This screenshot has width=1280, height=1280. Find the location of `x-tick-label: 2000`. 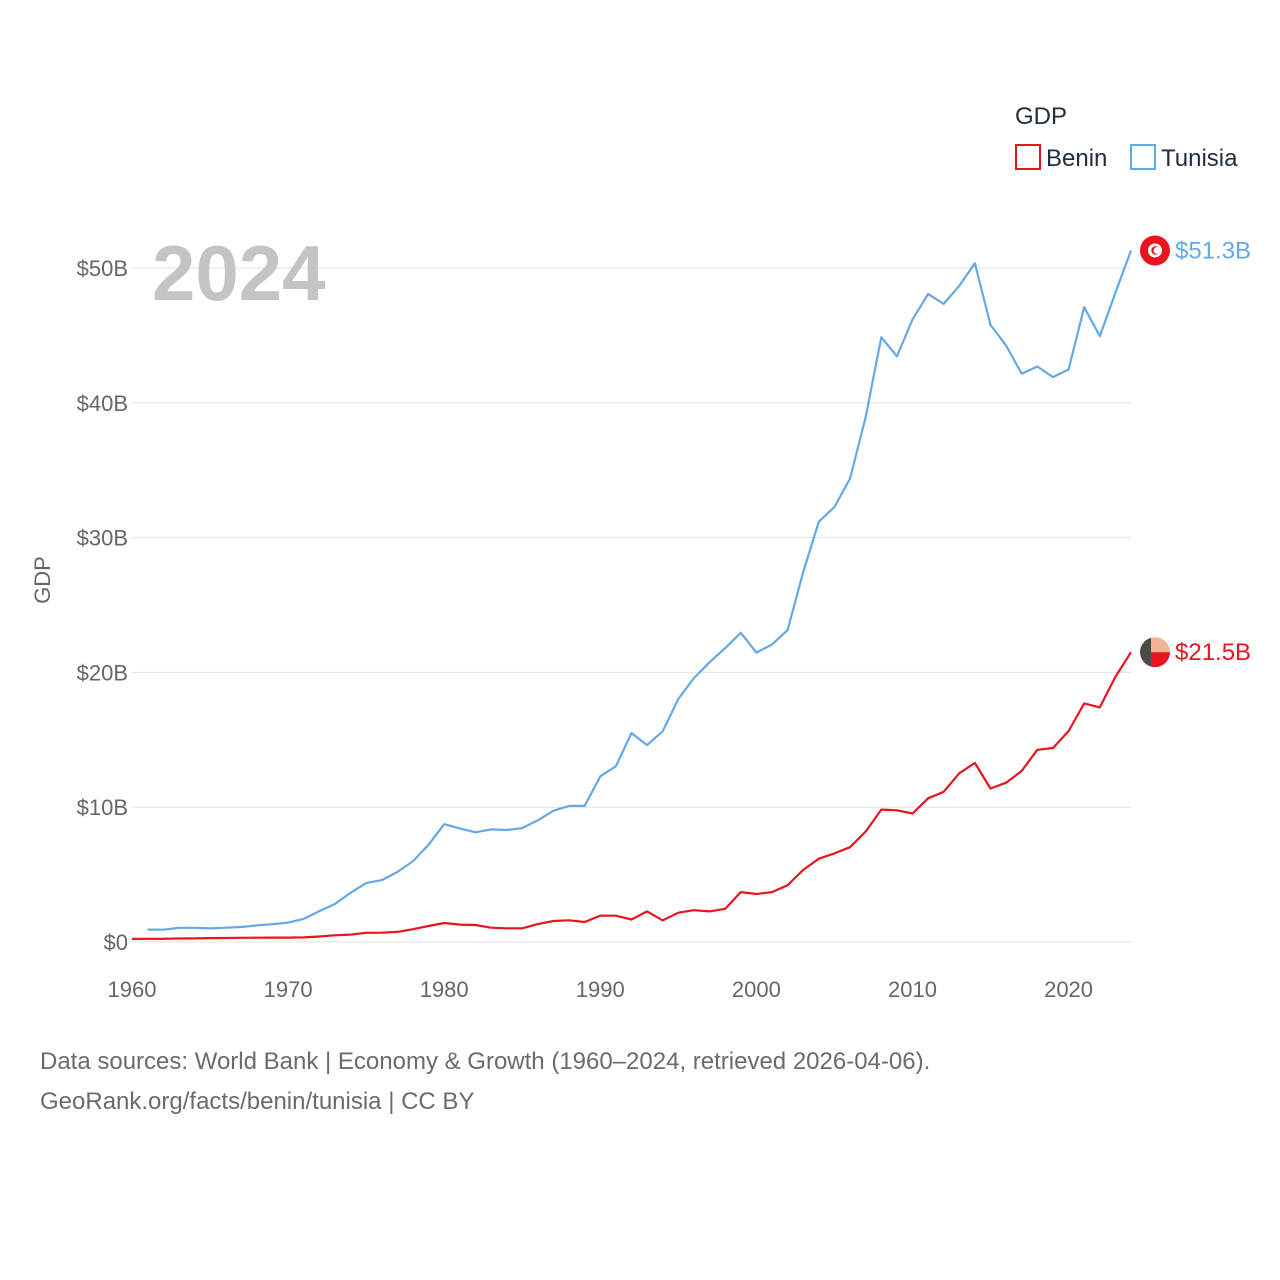

x-tick-label: 2000 is located at coordinates (756, 989).